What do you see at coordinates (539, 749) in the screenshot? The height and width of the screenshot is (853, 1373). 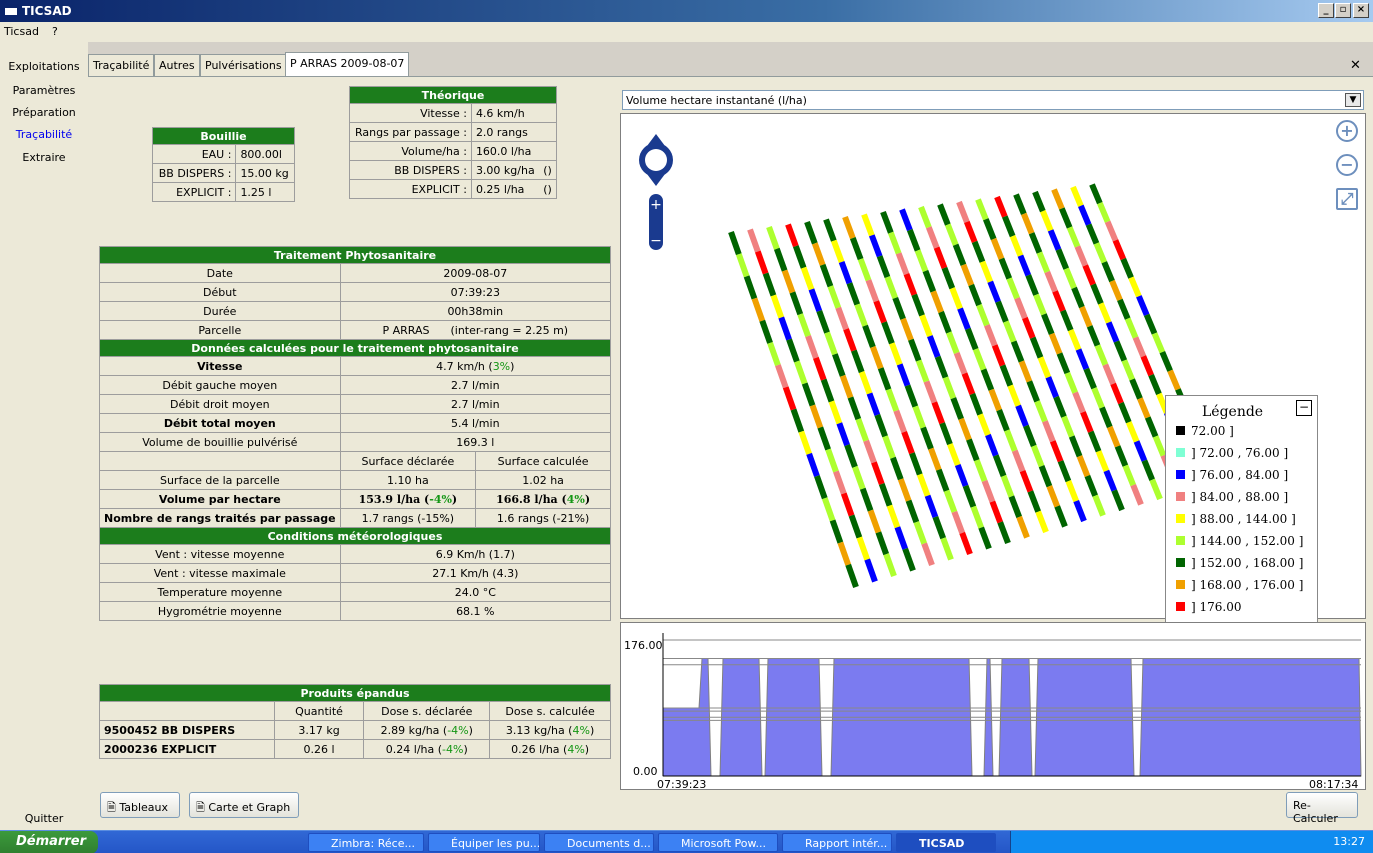 I see `produit-calc-text: 0.26 l/ha (` at bounding box center [539, 749].